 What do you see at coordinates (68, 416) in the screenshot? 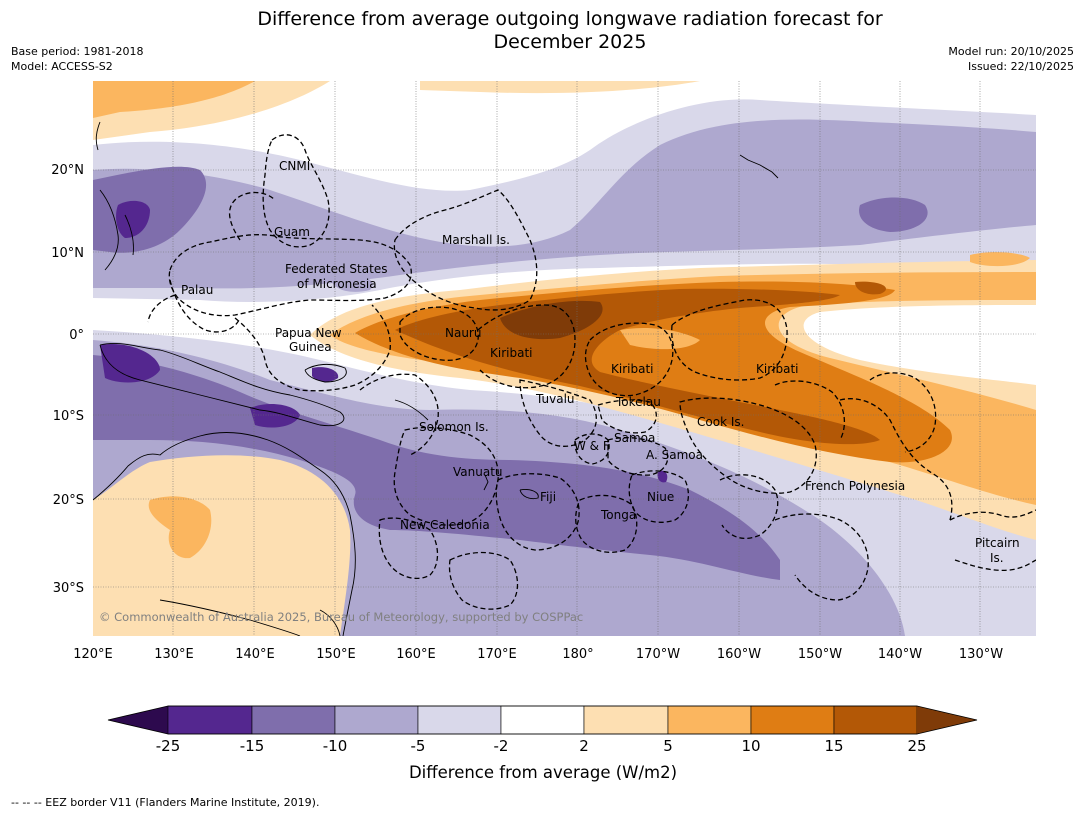
I see `y-tick-label: 10°S` at bounding box center [68, 416].